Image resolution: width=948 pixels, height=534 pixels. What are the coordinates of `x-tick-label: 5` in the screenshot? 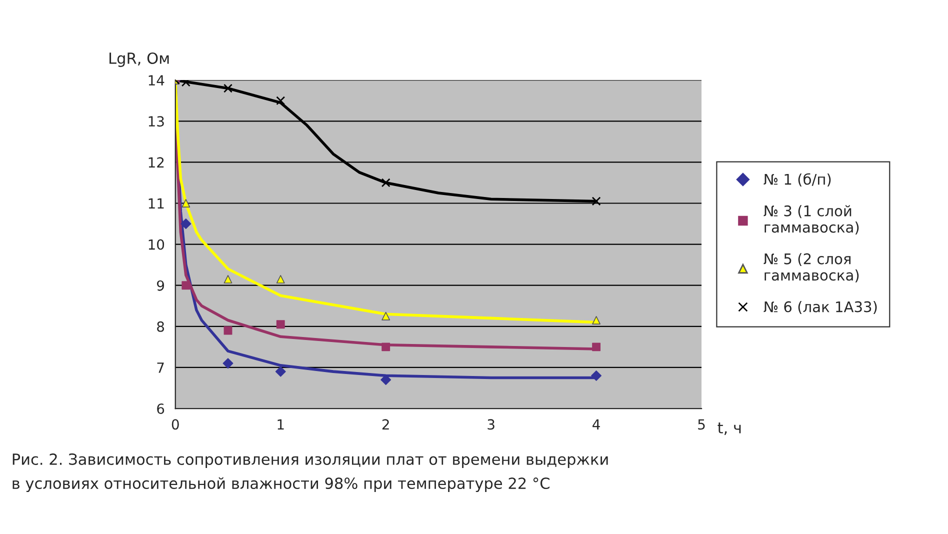 It's located at (701, 424).